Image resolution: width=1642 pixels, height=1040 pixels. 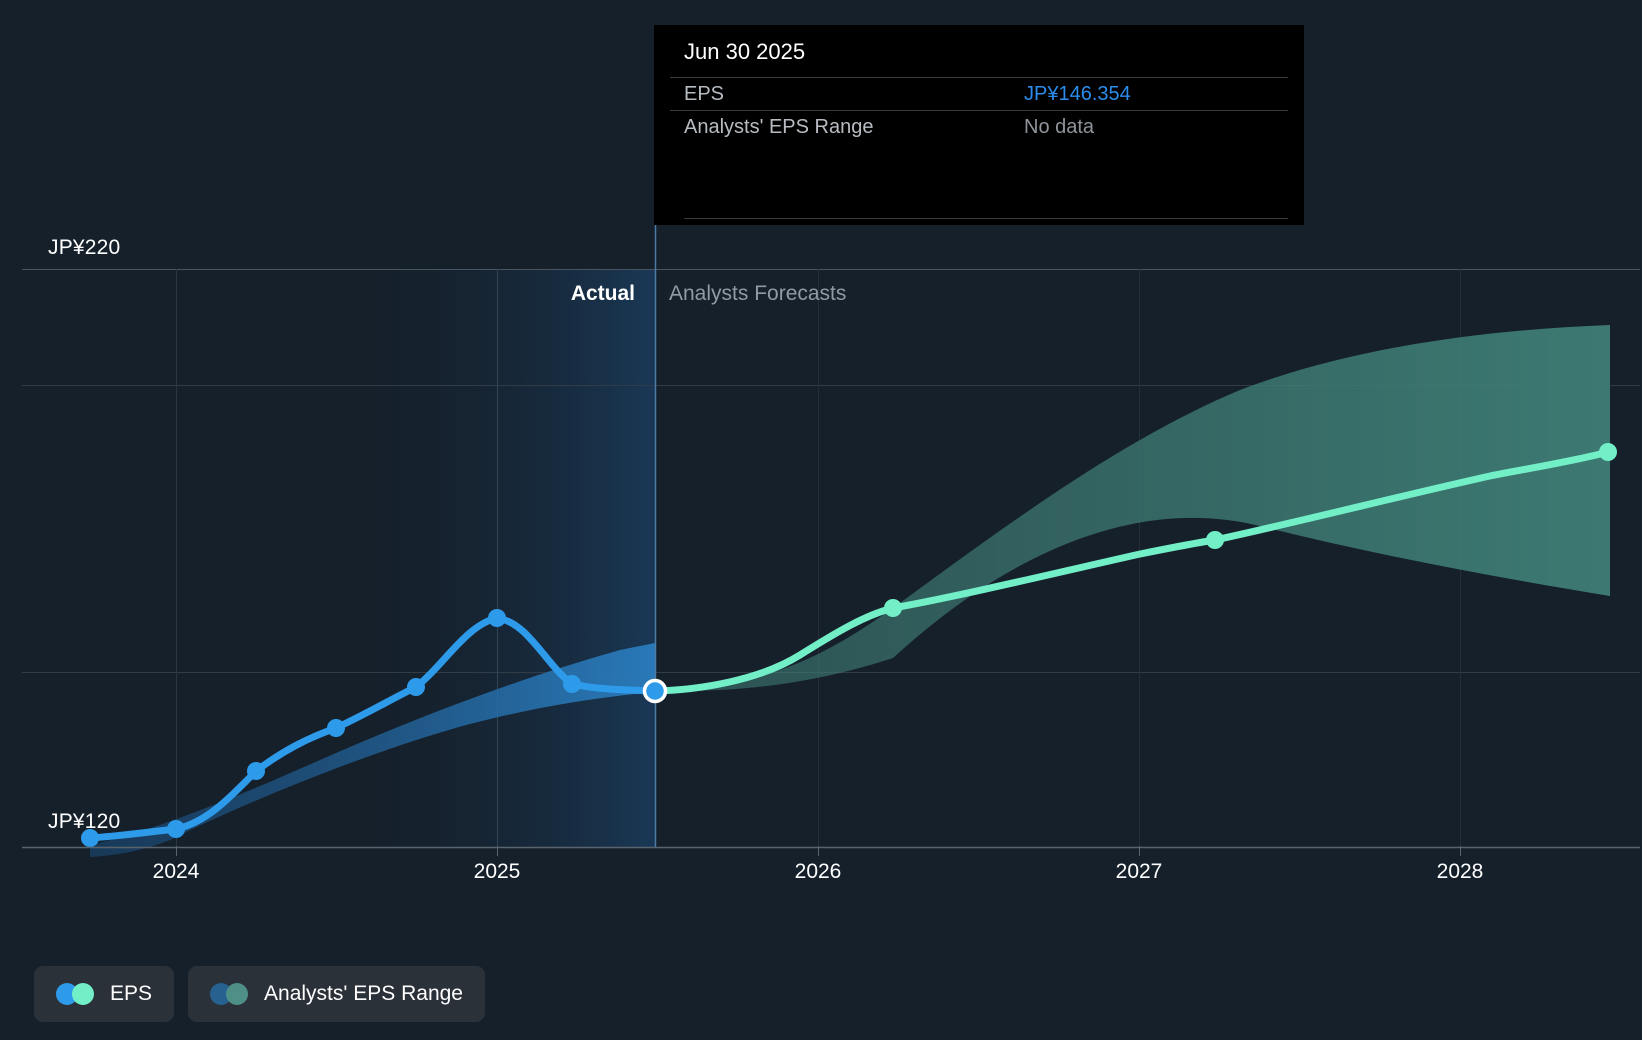 I want to click on actual-period-highlight, so click(x=502, y=558).